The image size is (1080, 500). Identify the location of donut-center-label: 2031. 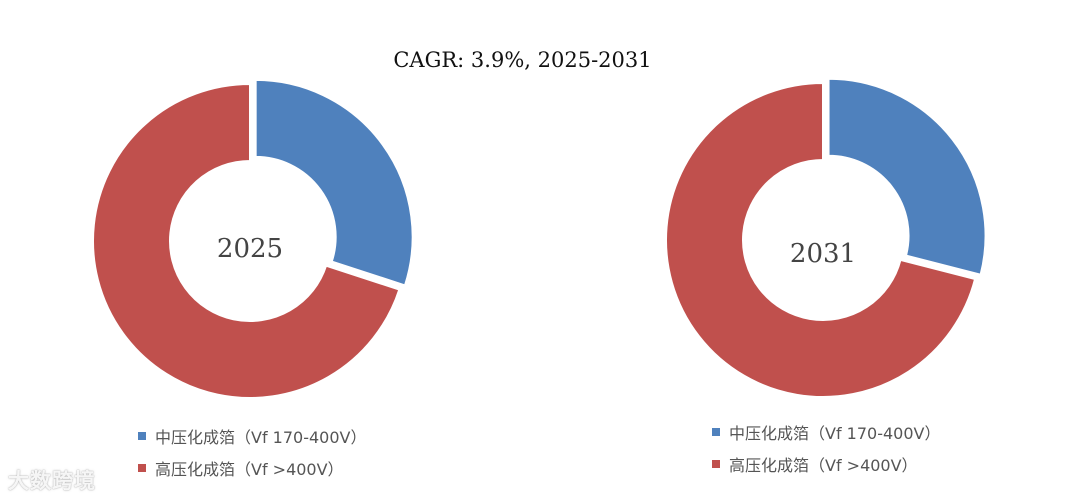
(823, 254).